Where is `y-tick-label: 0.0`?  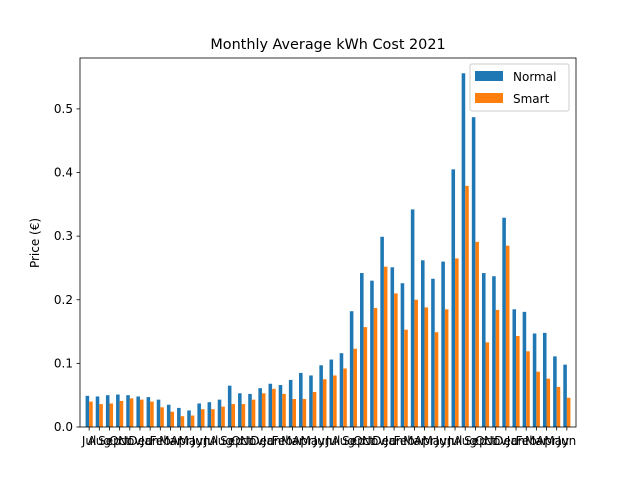 y-tick-label: 0.0 is located at coordinates (63, 427).